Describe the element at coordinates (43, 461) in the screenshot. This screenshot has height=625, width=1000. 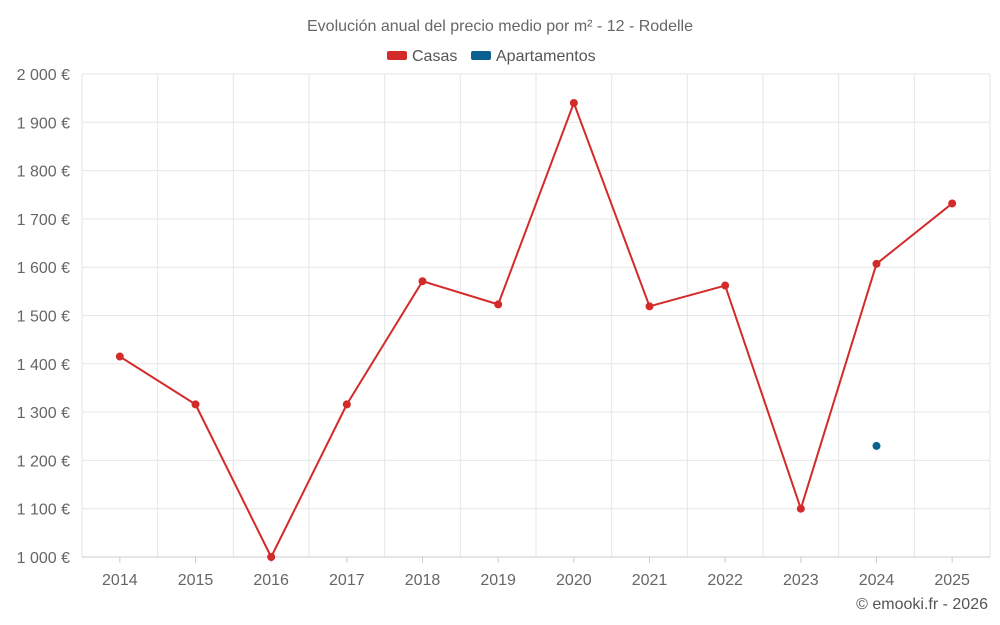
I see `y-tick-label: 1 200 €` at that location.